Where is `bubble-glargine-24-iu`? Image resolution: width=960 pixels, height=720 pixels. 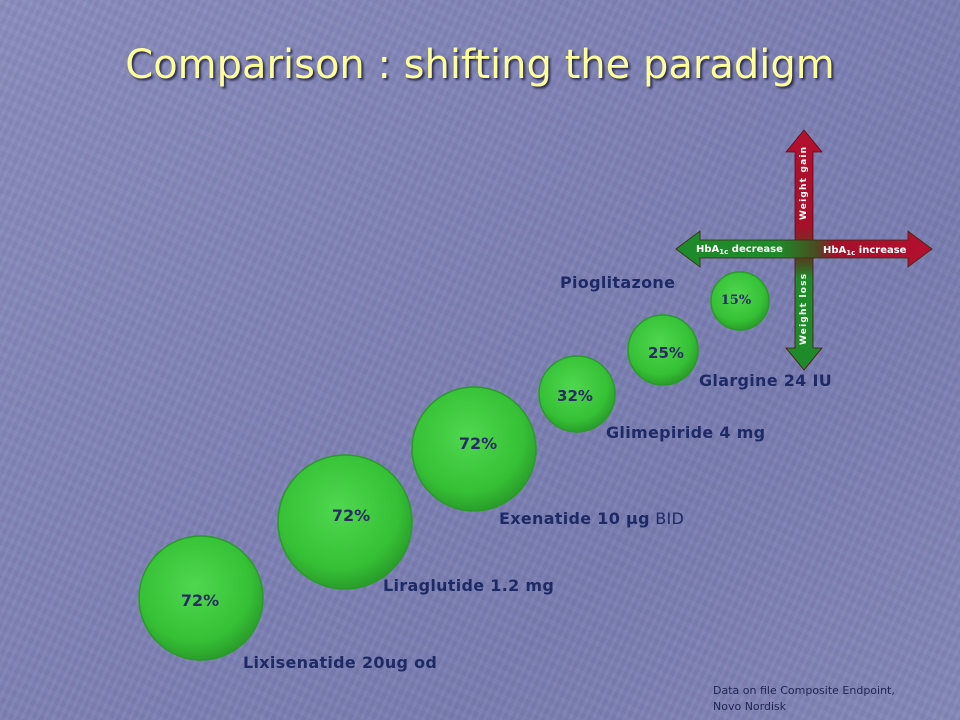 bubble-glargine-24-iu is located at coordinates (663, 350).